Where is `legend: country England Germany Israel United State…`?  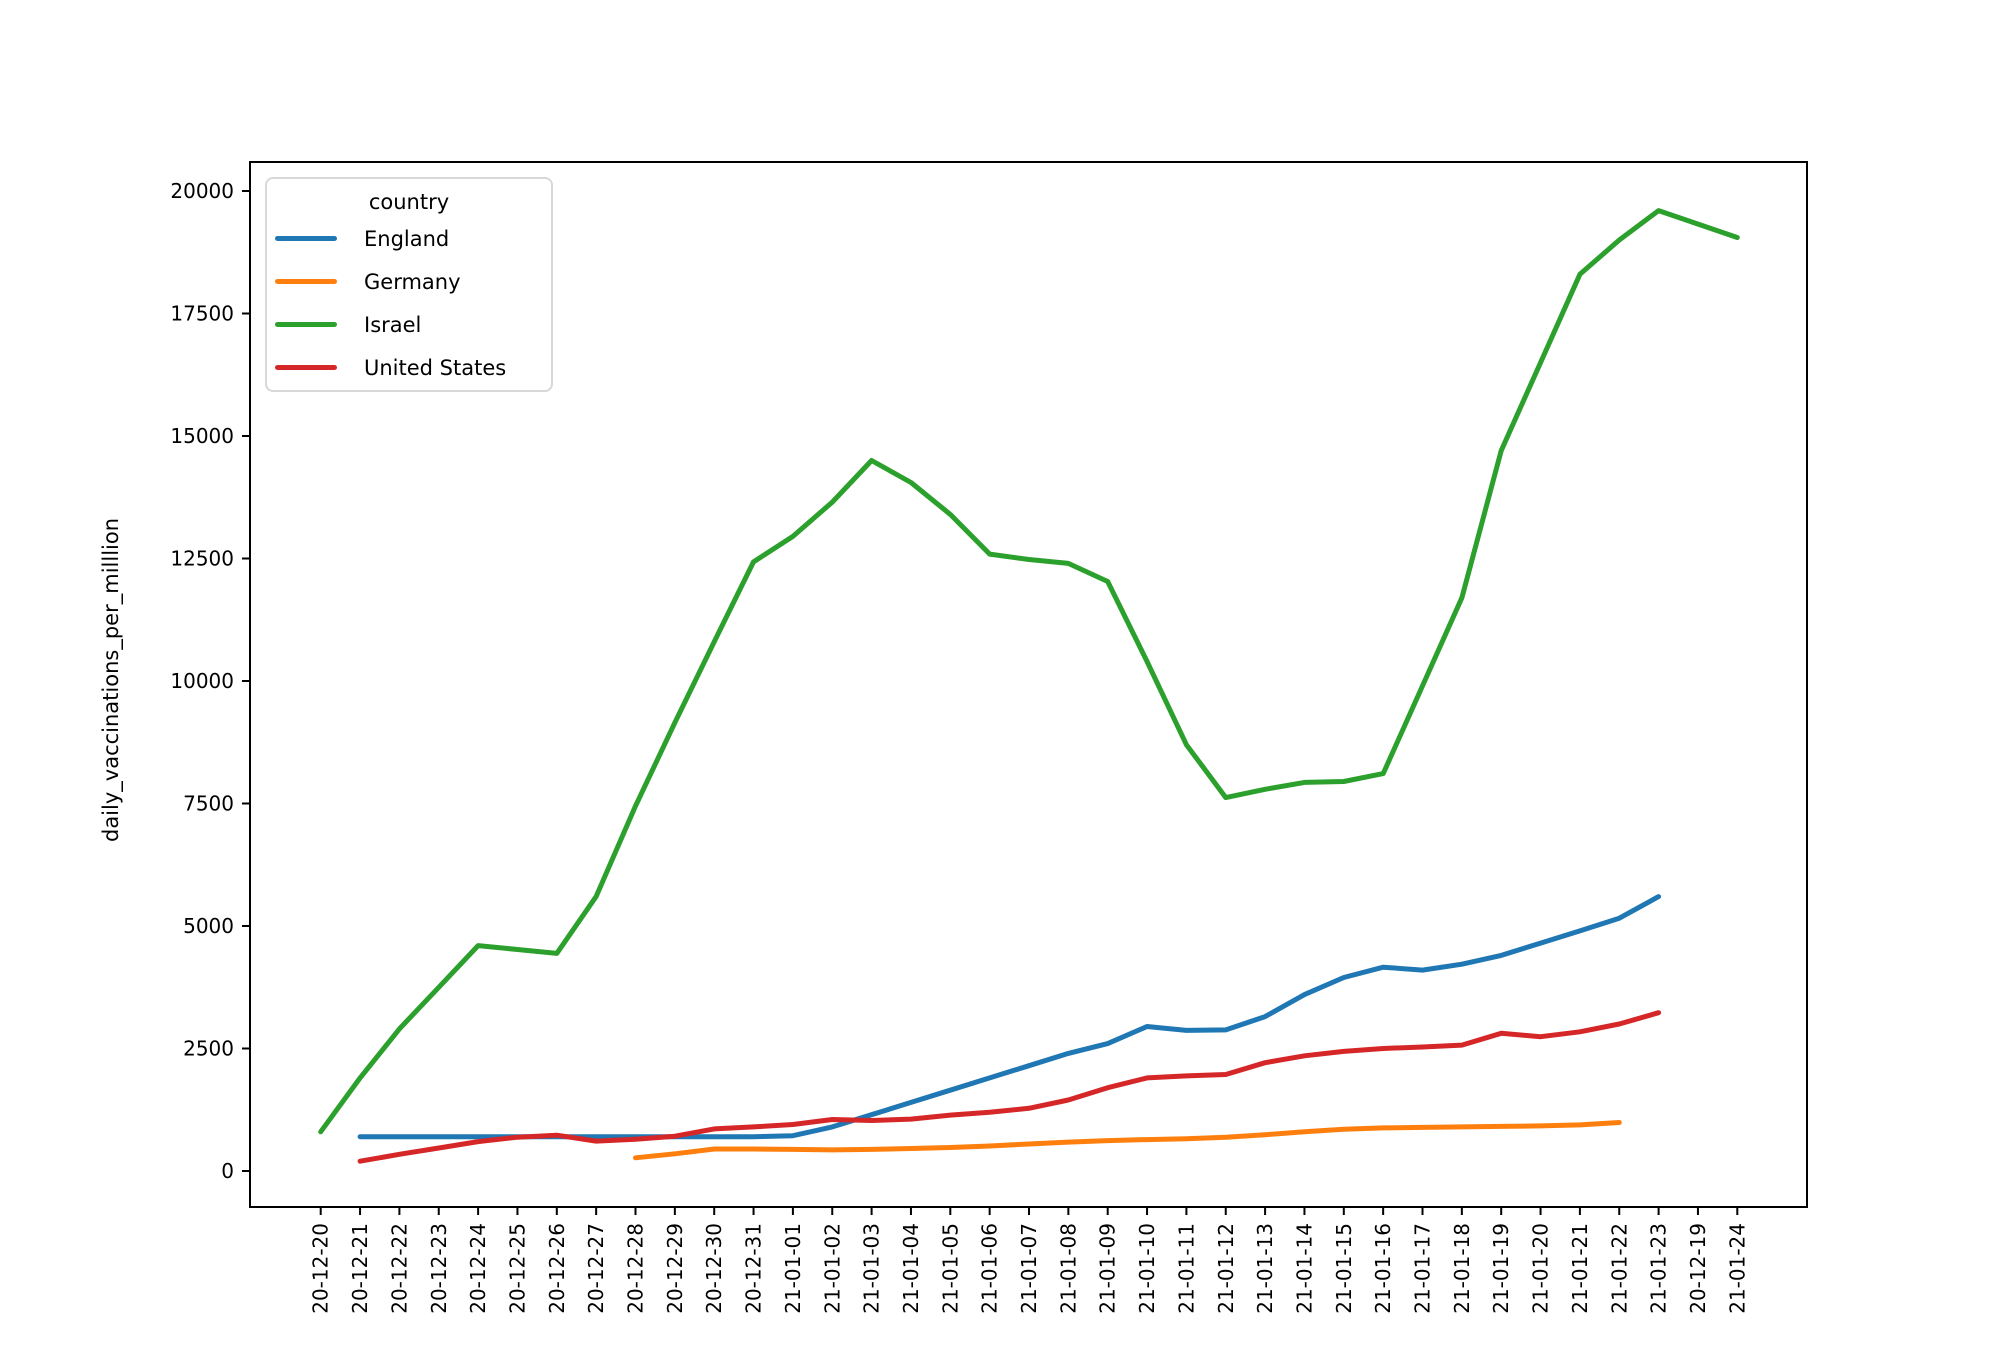 legend: country England Germany Israel United State… is located at coordinates (409, 284).